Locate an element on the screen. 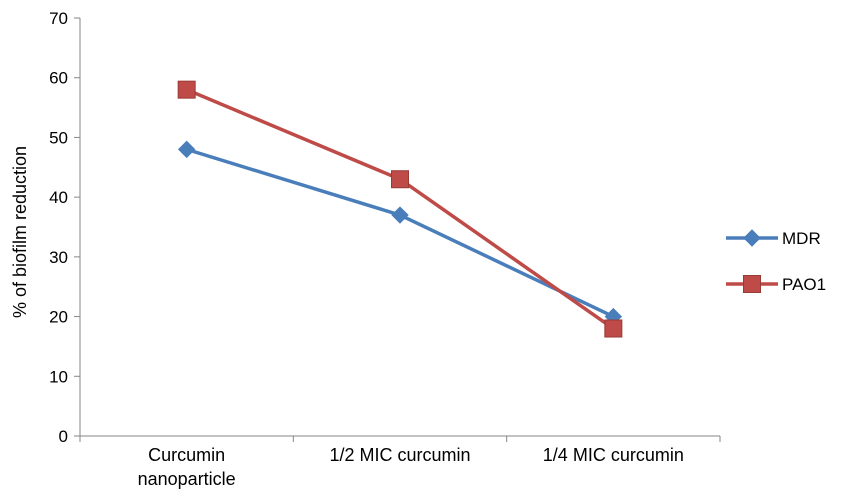  legend-item-mdr: MDR is located at coordinates (773, 238).